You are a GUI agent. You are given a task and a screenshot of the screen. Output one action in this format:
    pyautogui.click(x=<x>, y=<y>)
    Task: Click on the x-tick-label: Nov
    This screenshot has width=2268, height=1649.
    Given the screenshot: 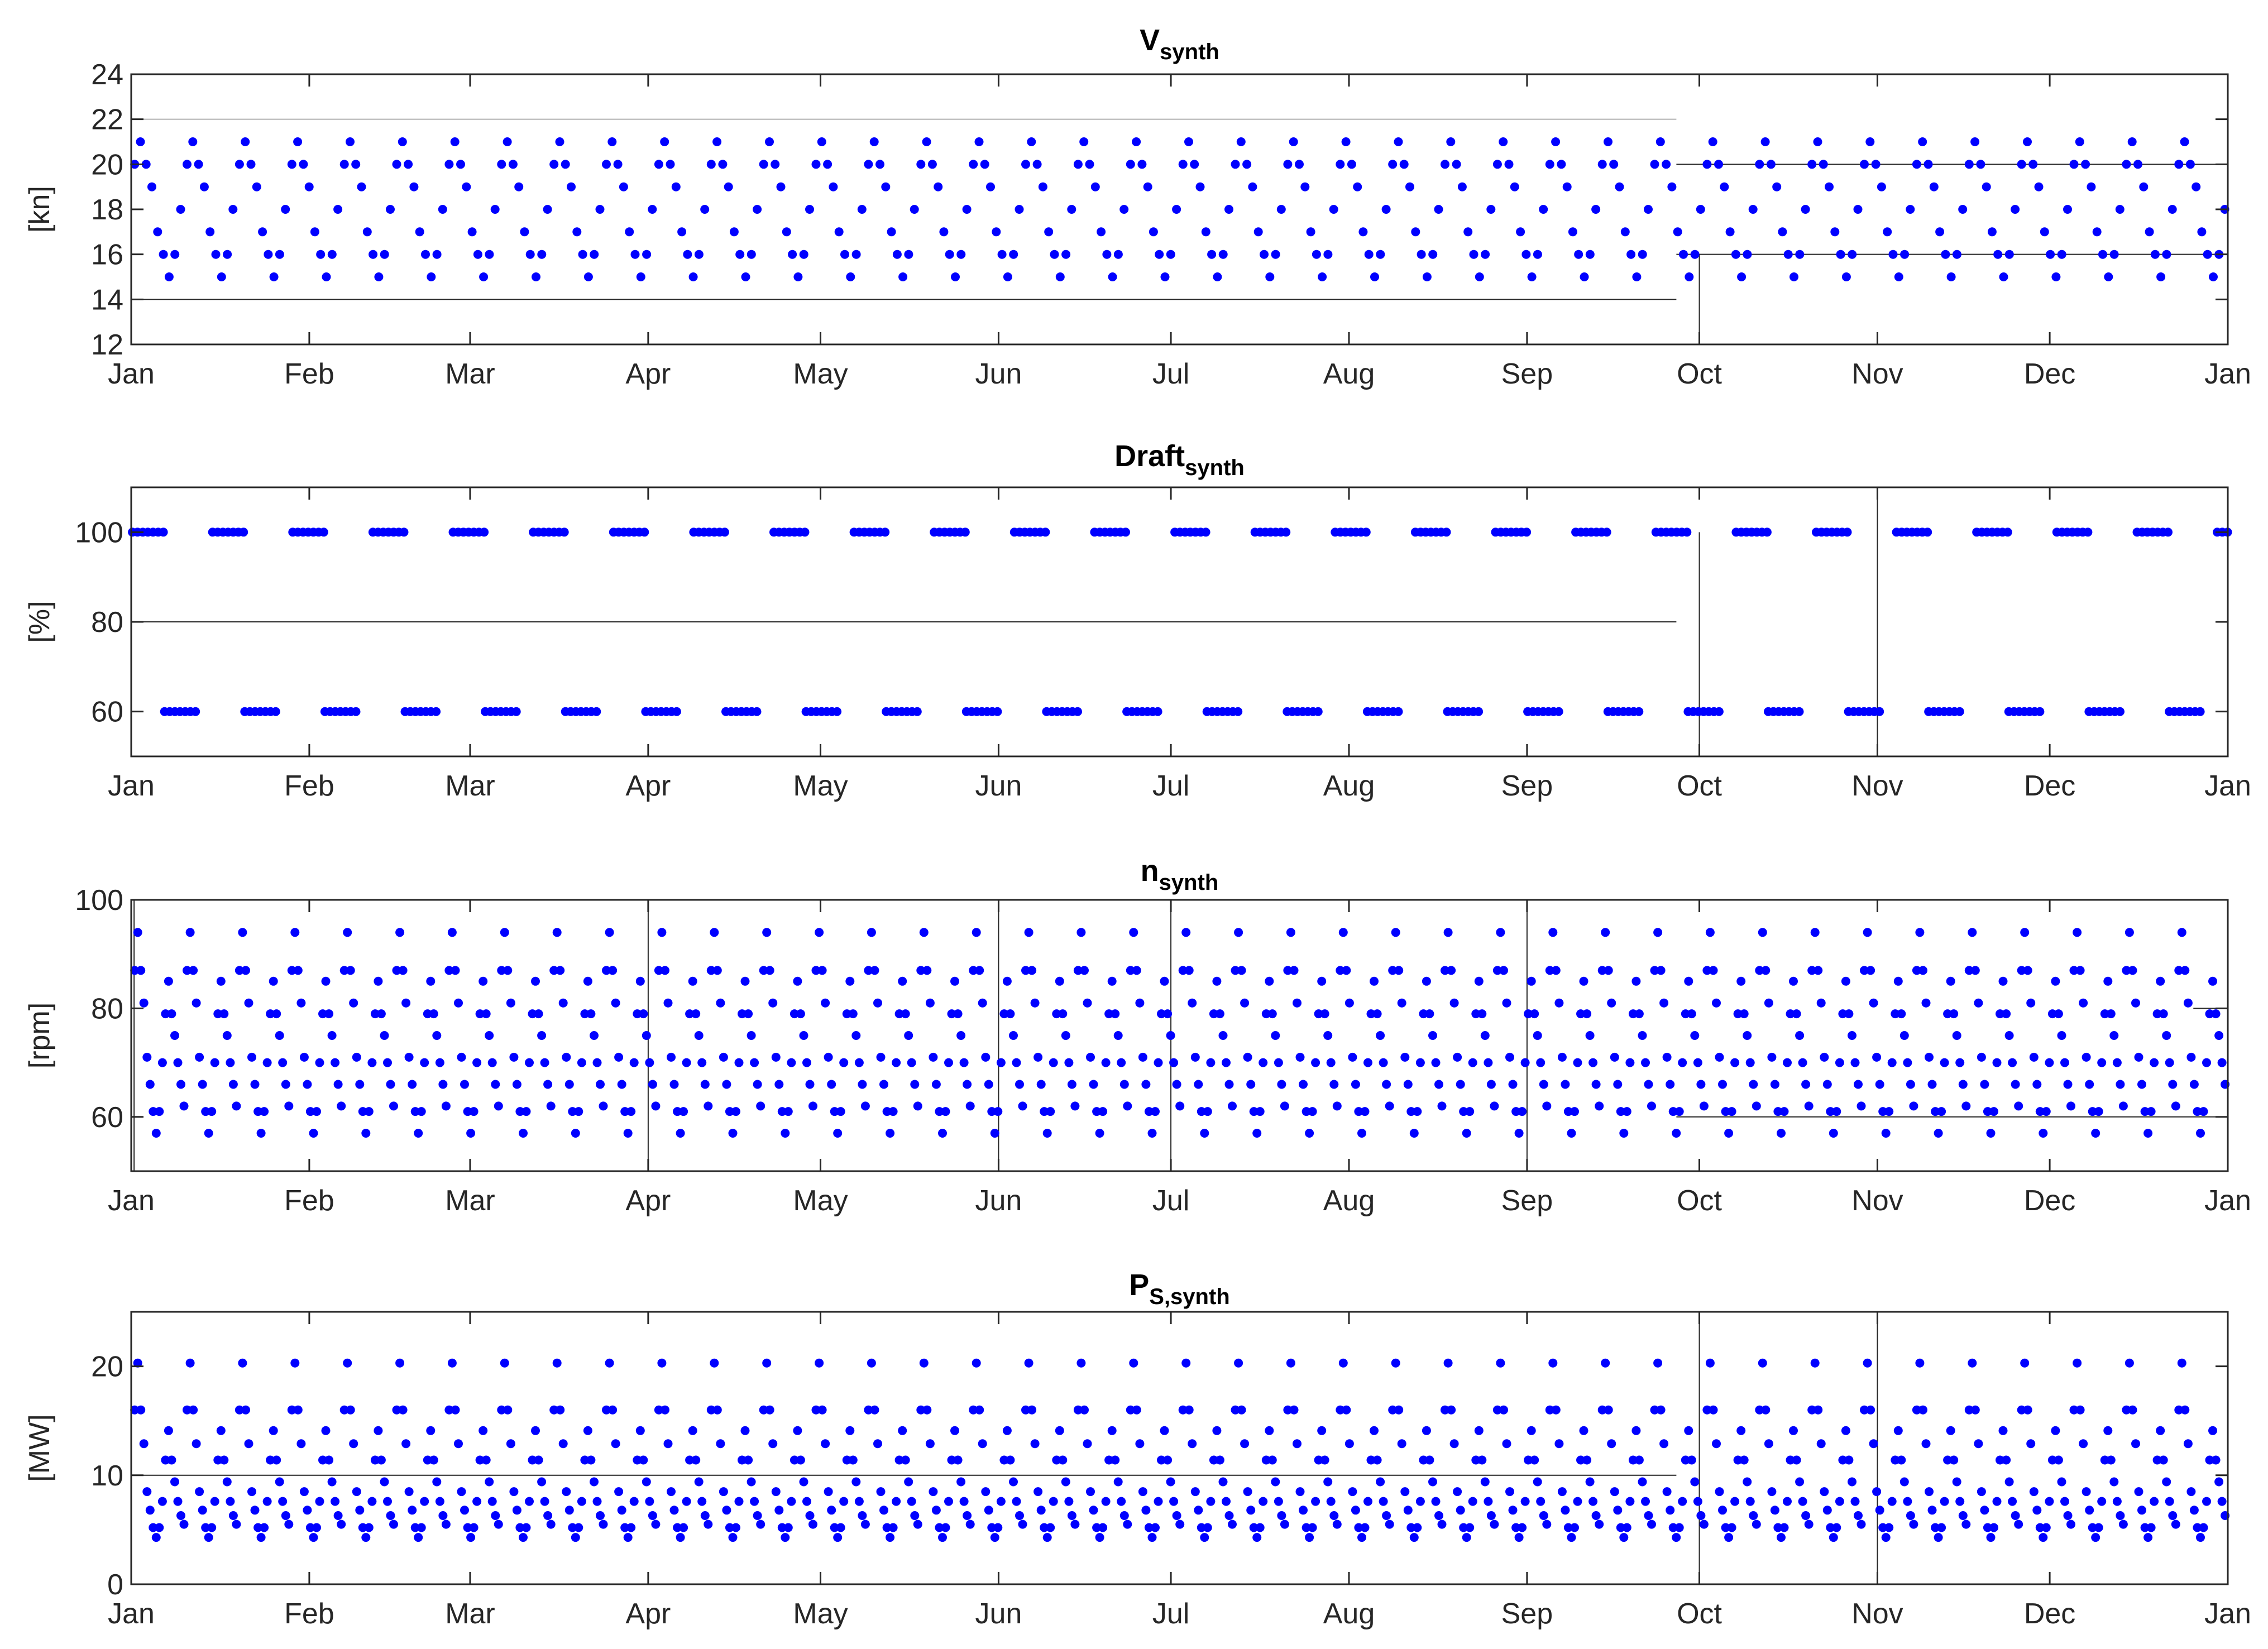 What is the action you would take?
    pyautogui.click(x=1877, y=1201)
    